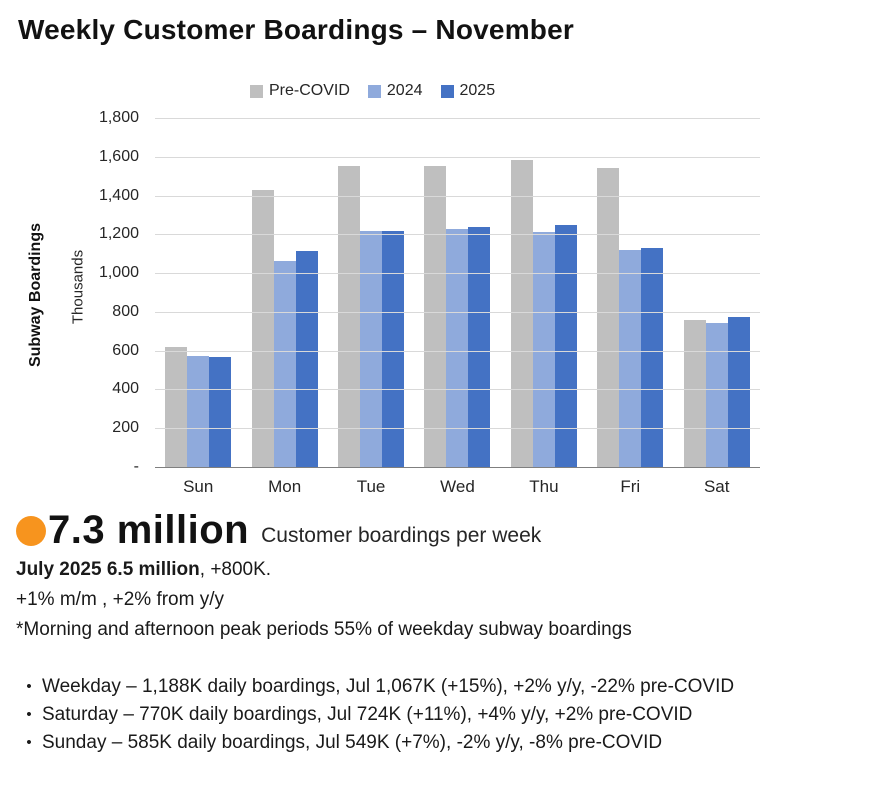  Describe the element at coordinates (256, 91) in the screenshot. I see `legend-swatch-pre-covid-icon` at that location.